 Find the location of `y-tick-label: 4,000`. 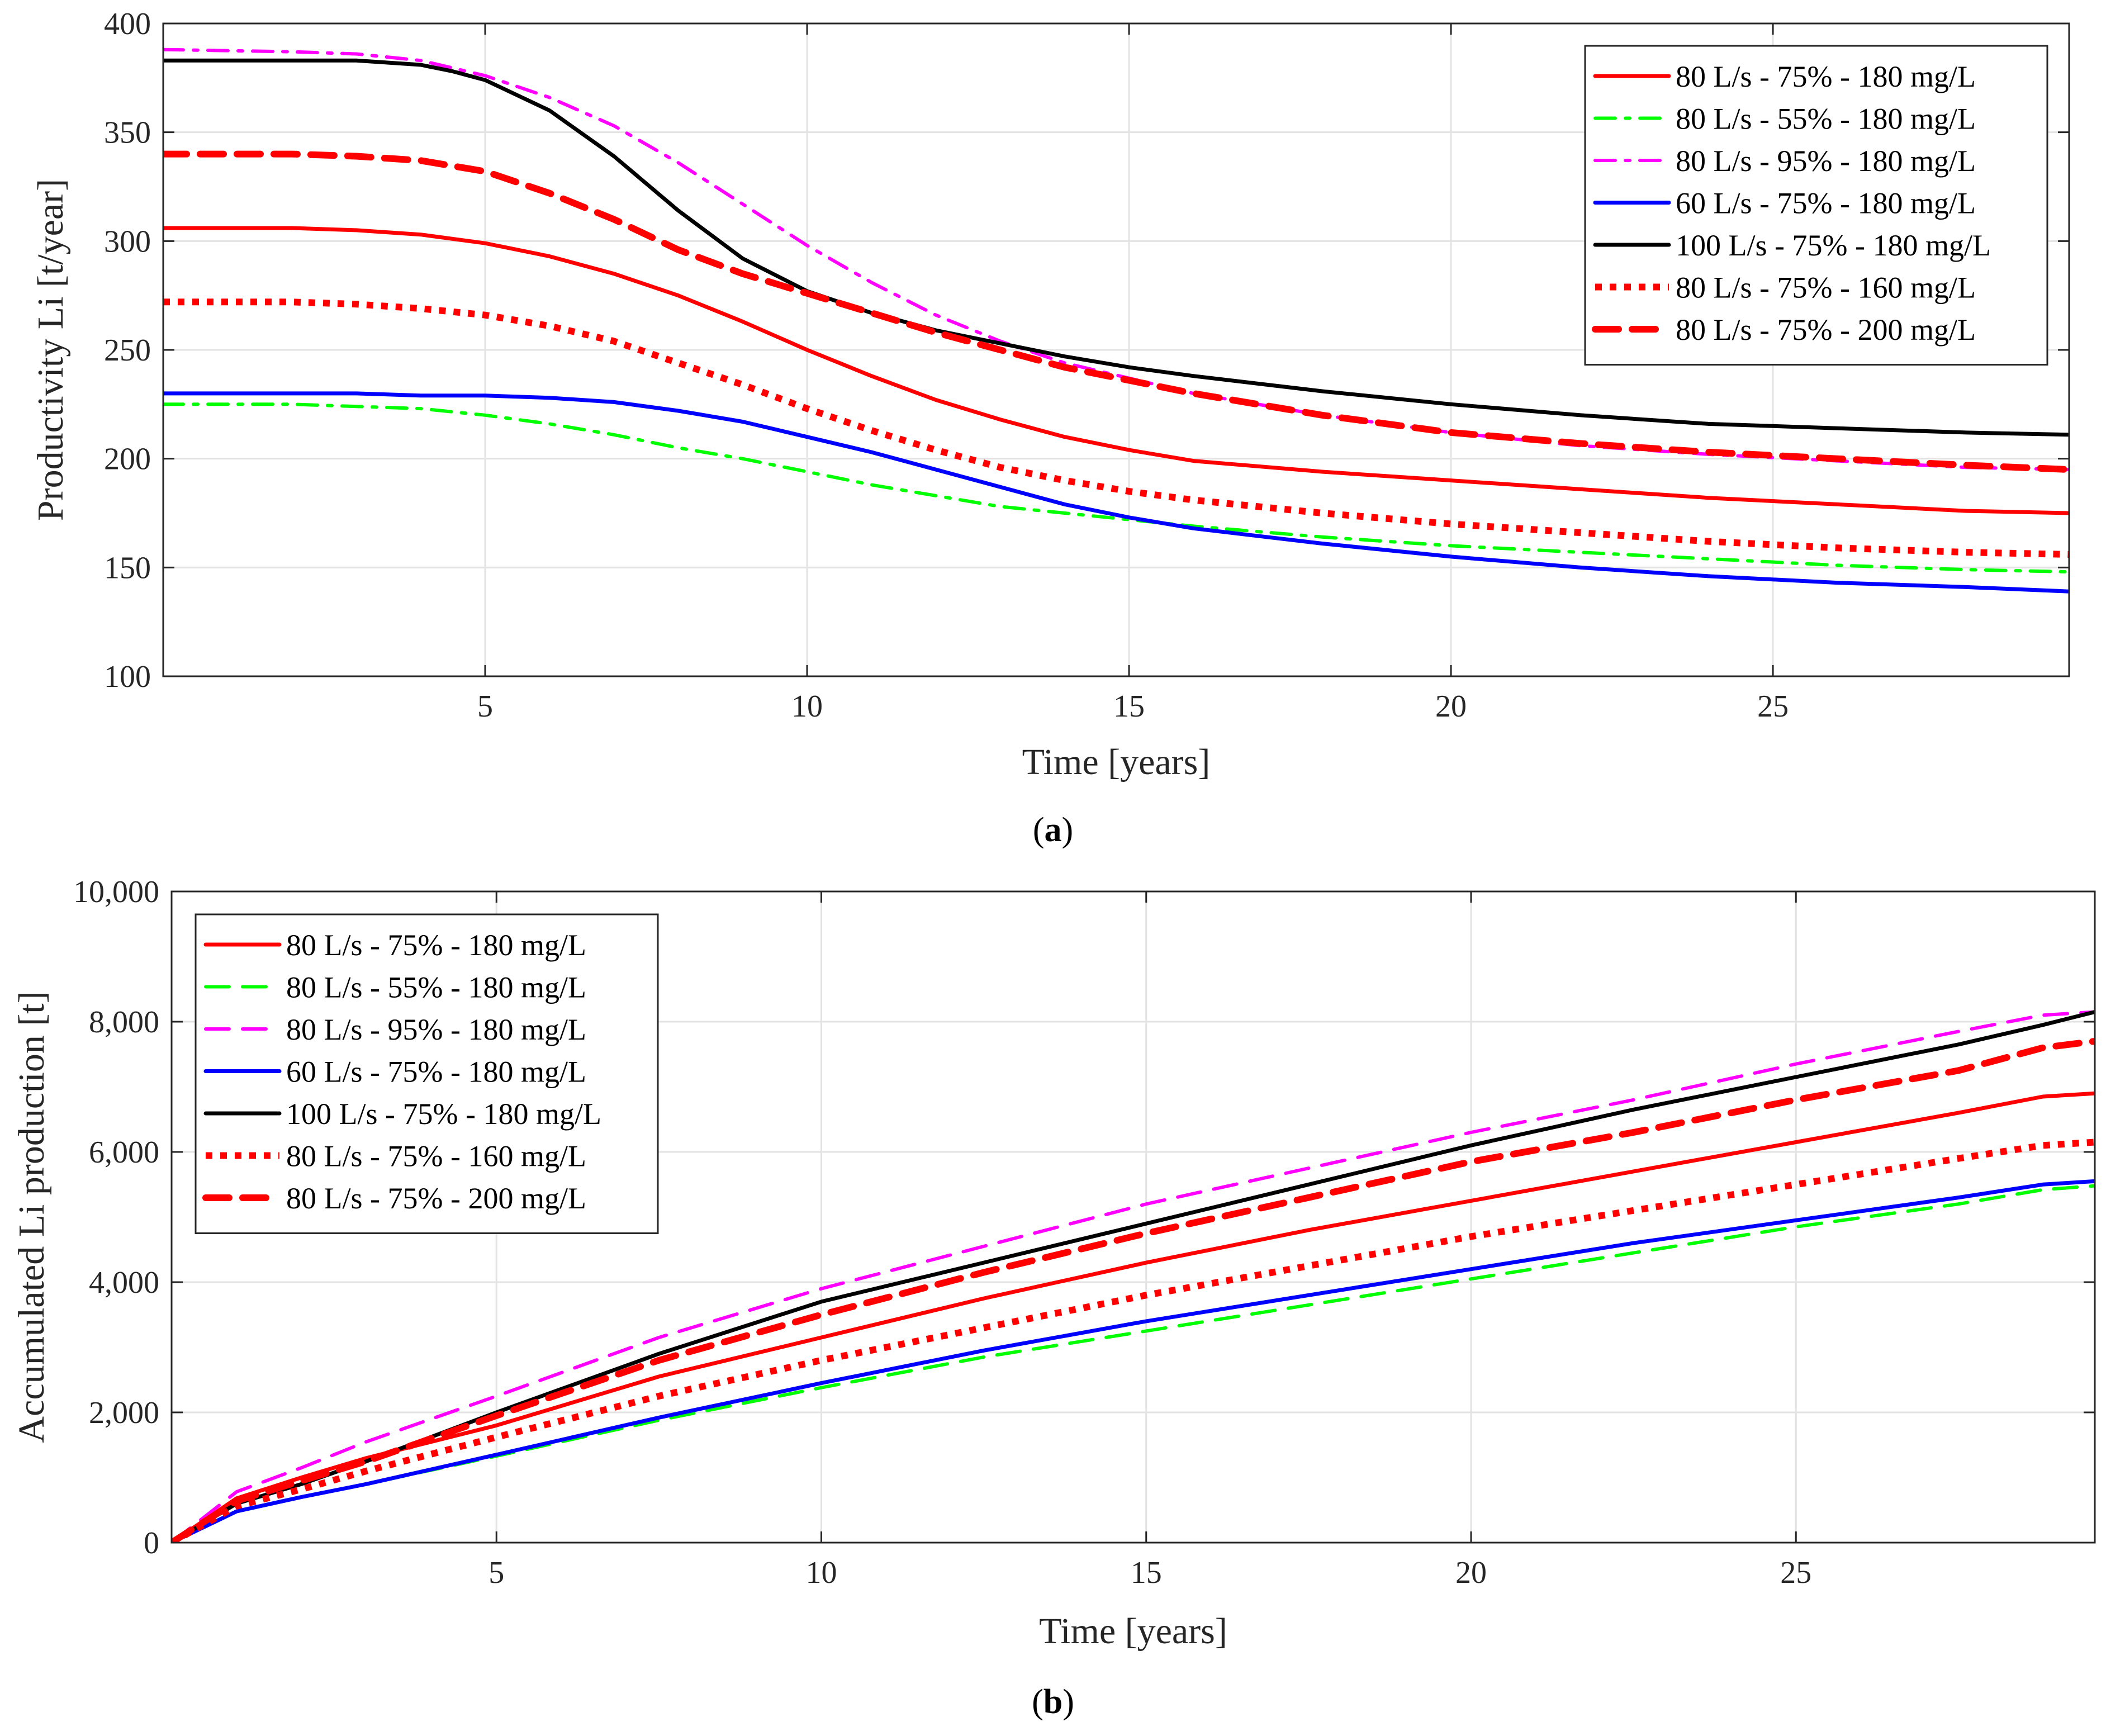

y-tick-label: 4,000 is located at coordinates (124, 1283).